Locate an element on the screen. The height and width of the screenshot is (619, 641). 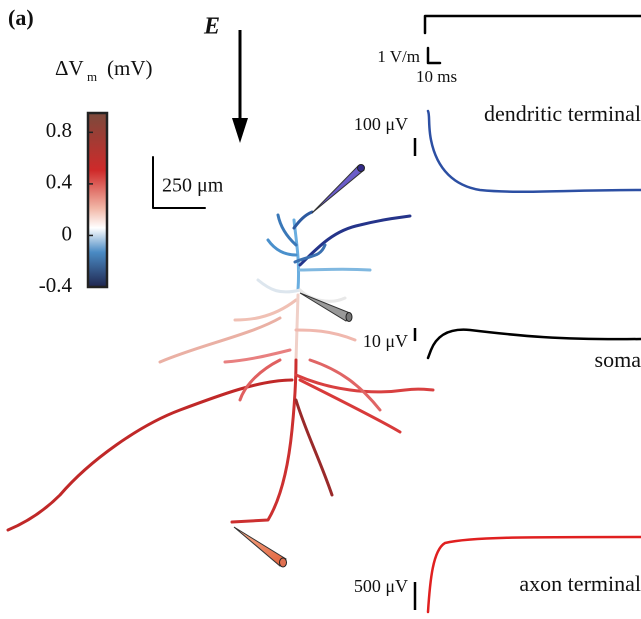
colorbar-tick-label: 0.8 is located at coordinates (59, 130).